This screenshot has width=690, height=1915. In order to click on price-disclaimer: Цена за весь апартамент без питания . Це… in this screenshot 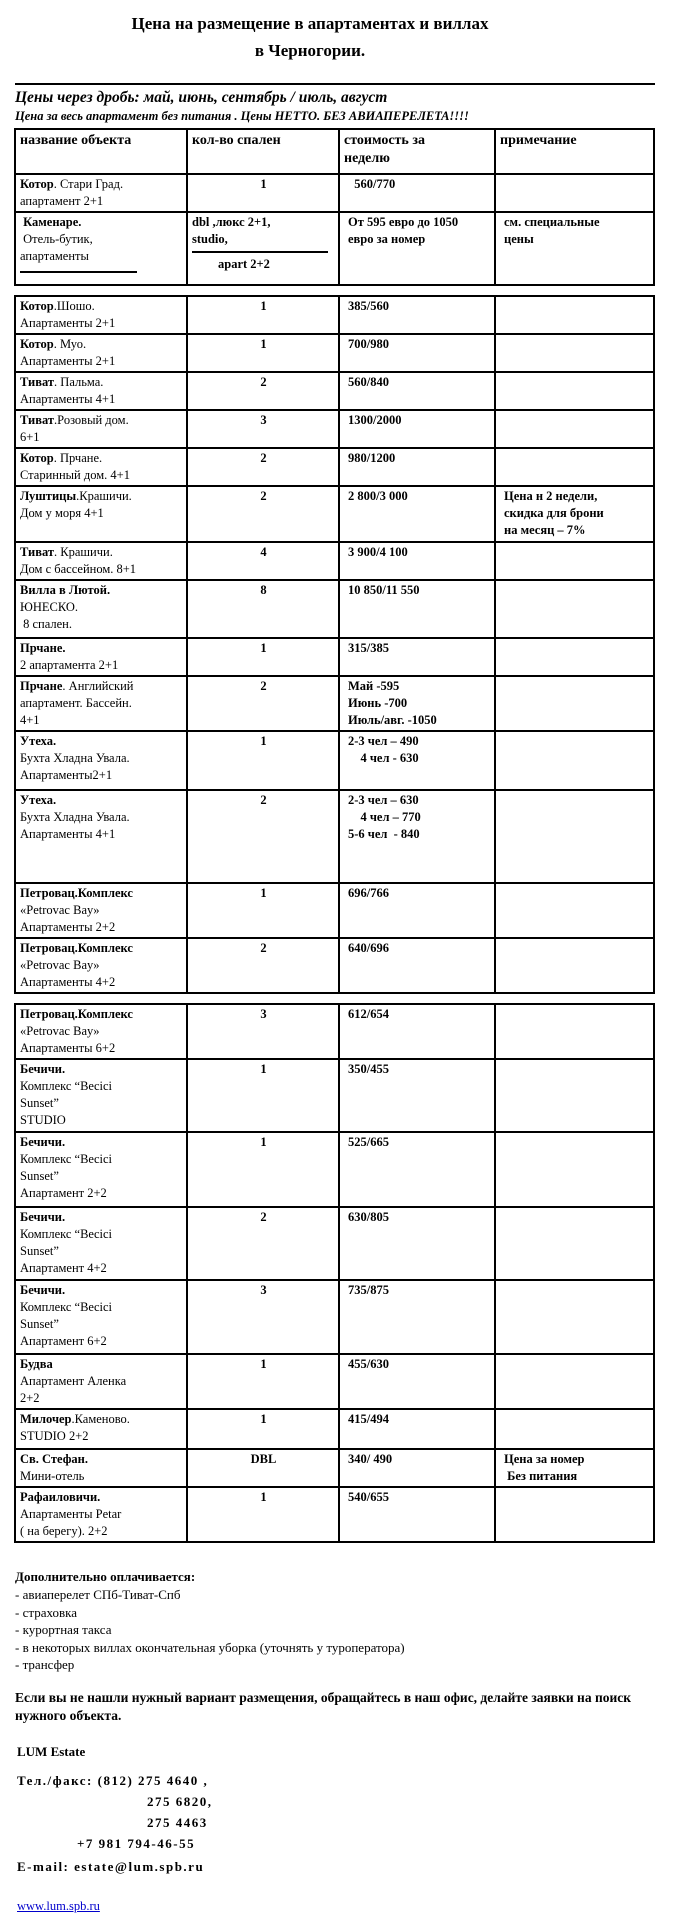, I will do `click(242, 116)`.